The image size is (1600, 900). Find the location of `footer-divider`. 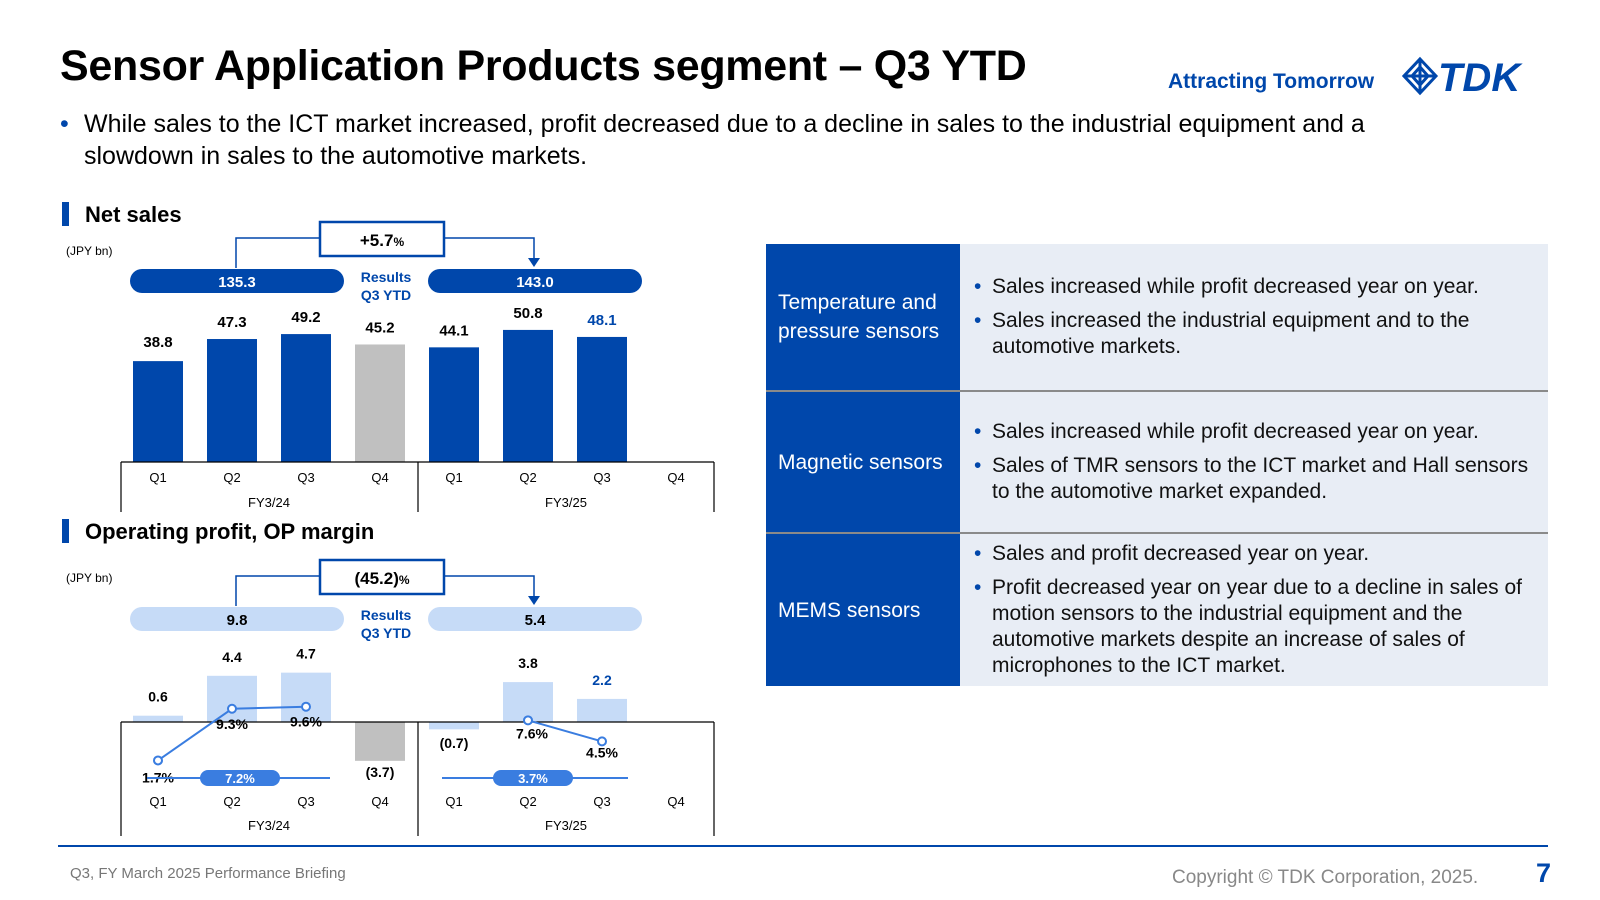

footer-divider is located at coordinates (803, 846).